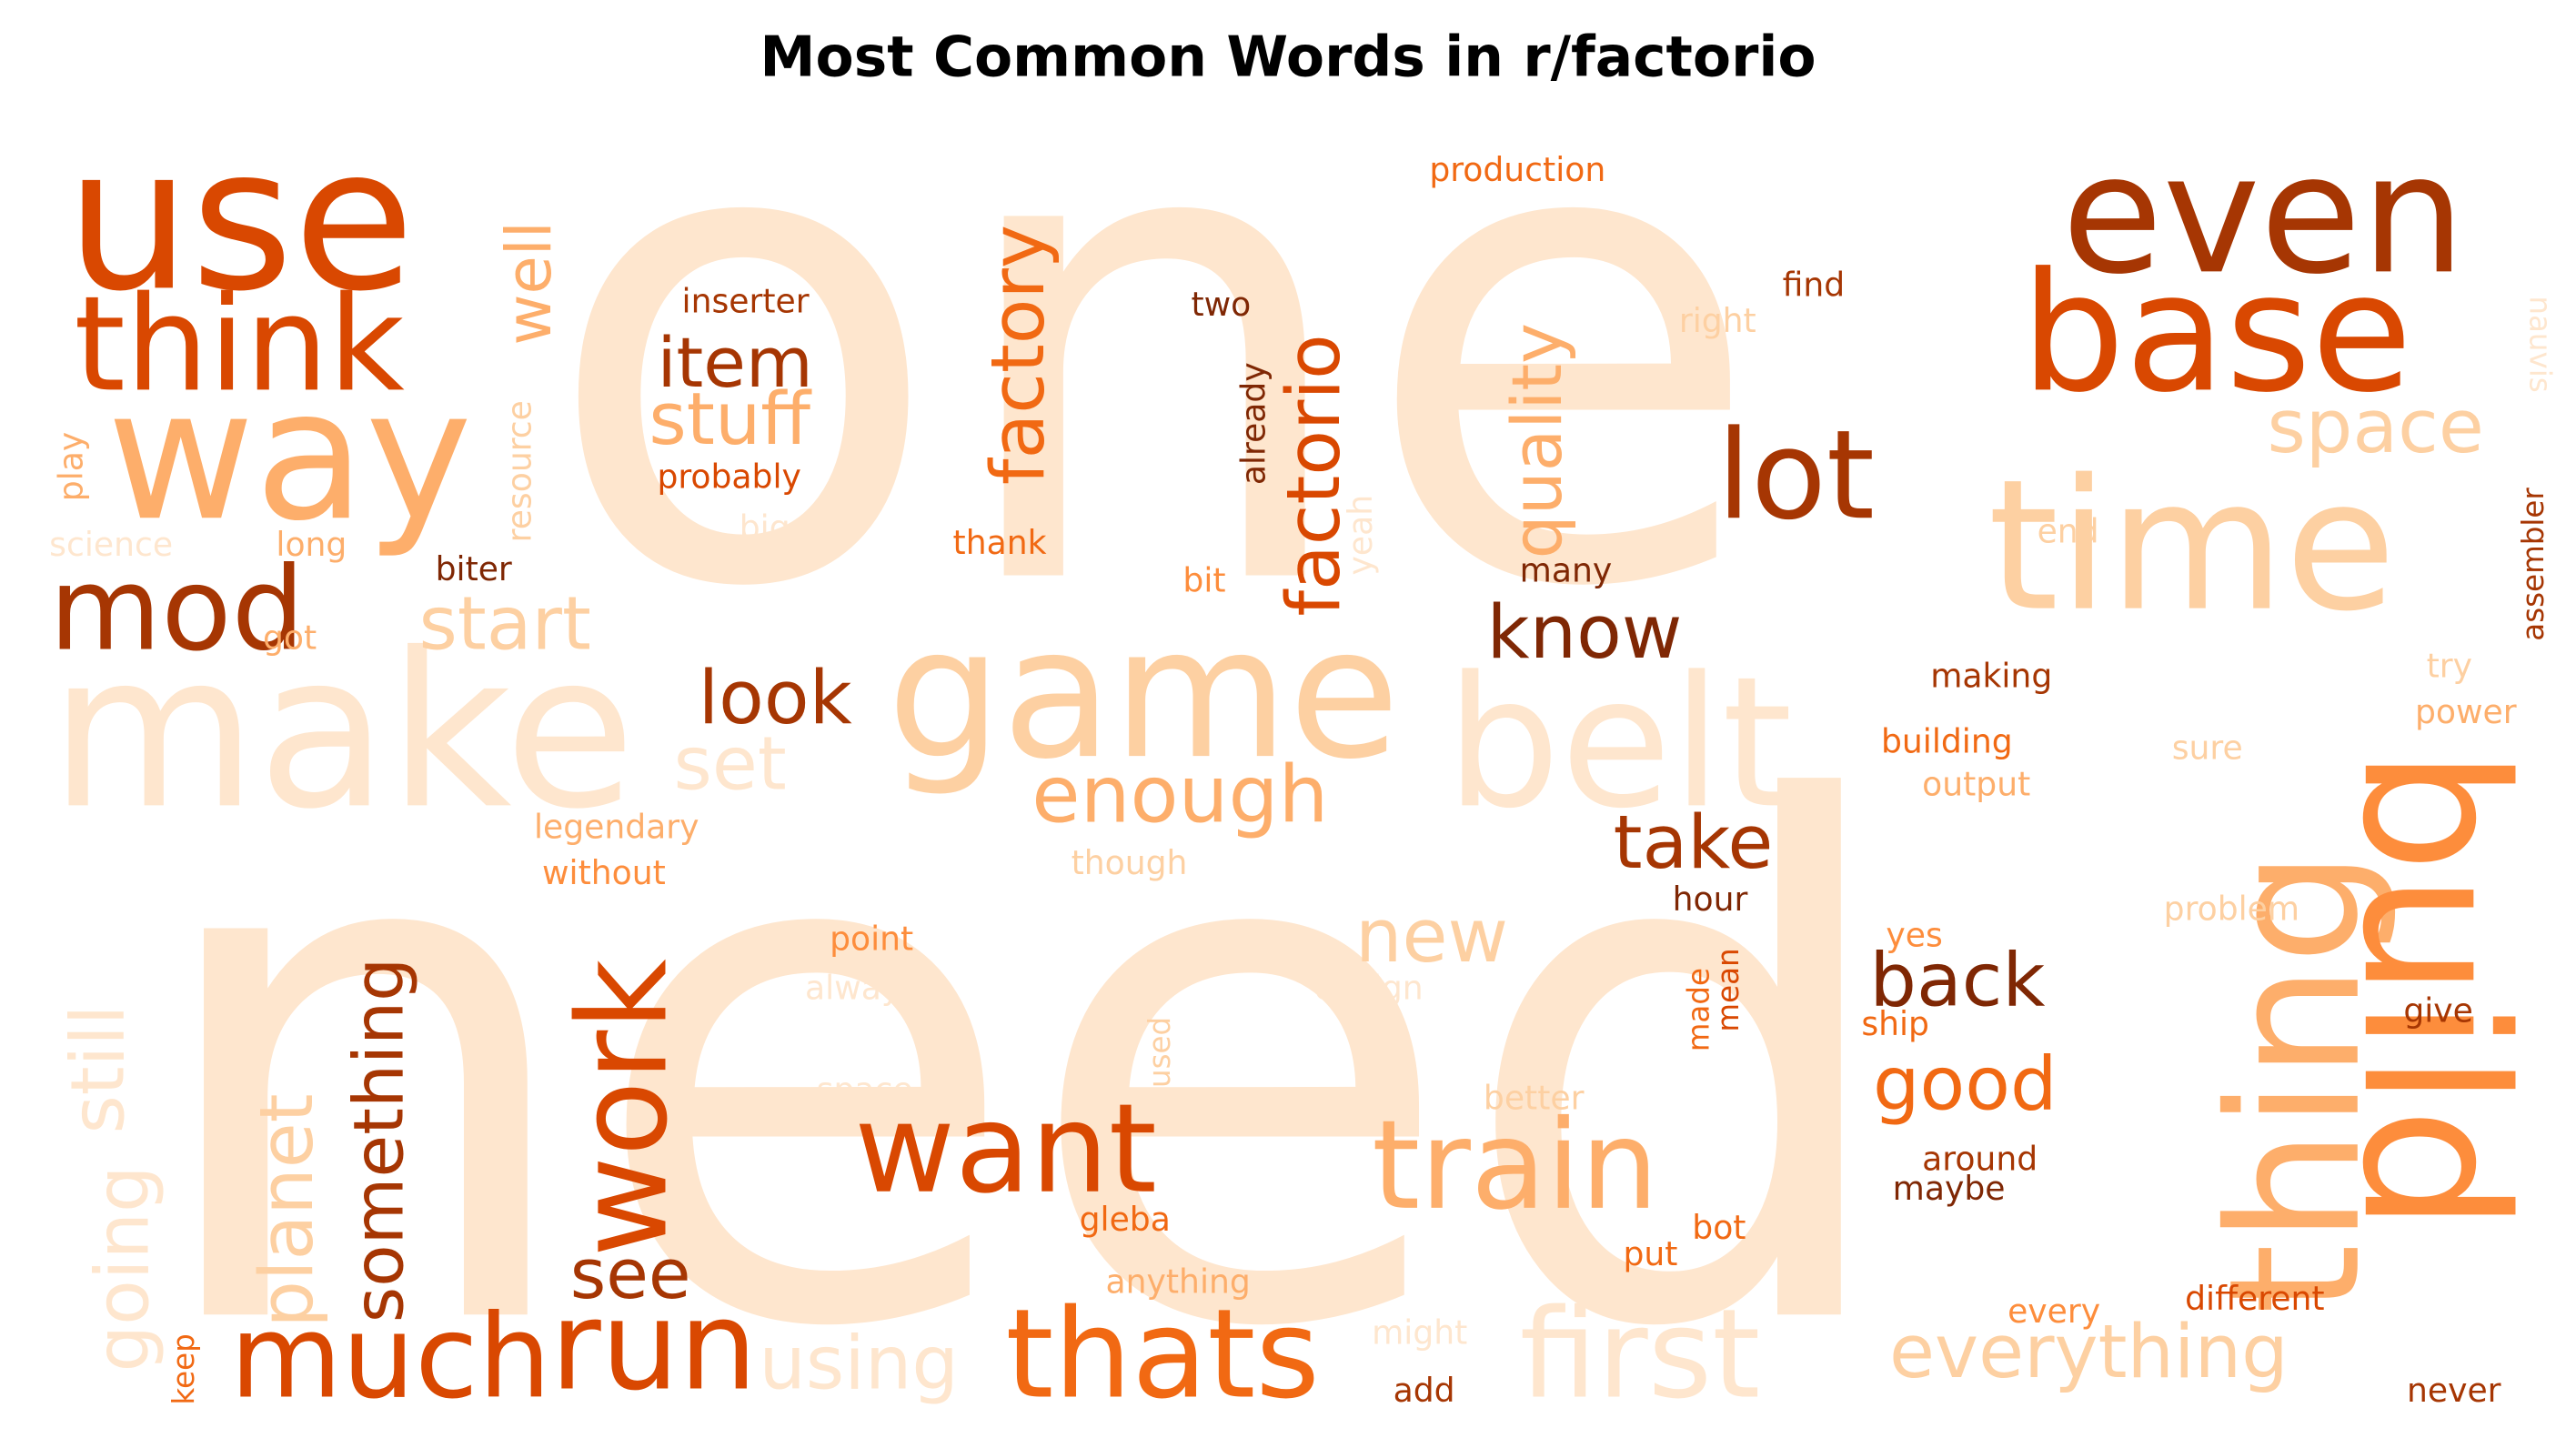 The image size is (2576, 1438). I want to click on word: play, so click(70, 466).